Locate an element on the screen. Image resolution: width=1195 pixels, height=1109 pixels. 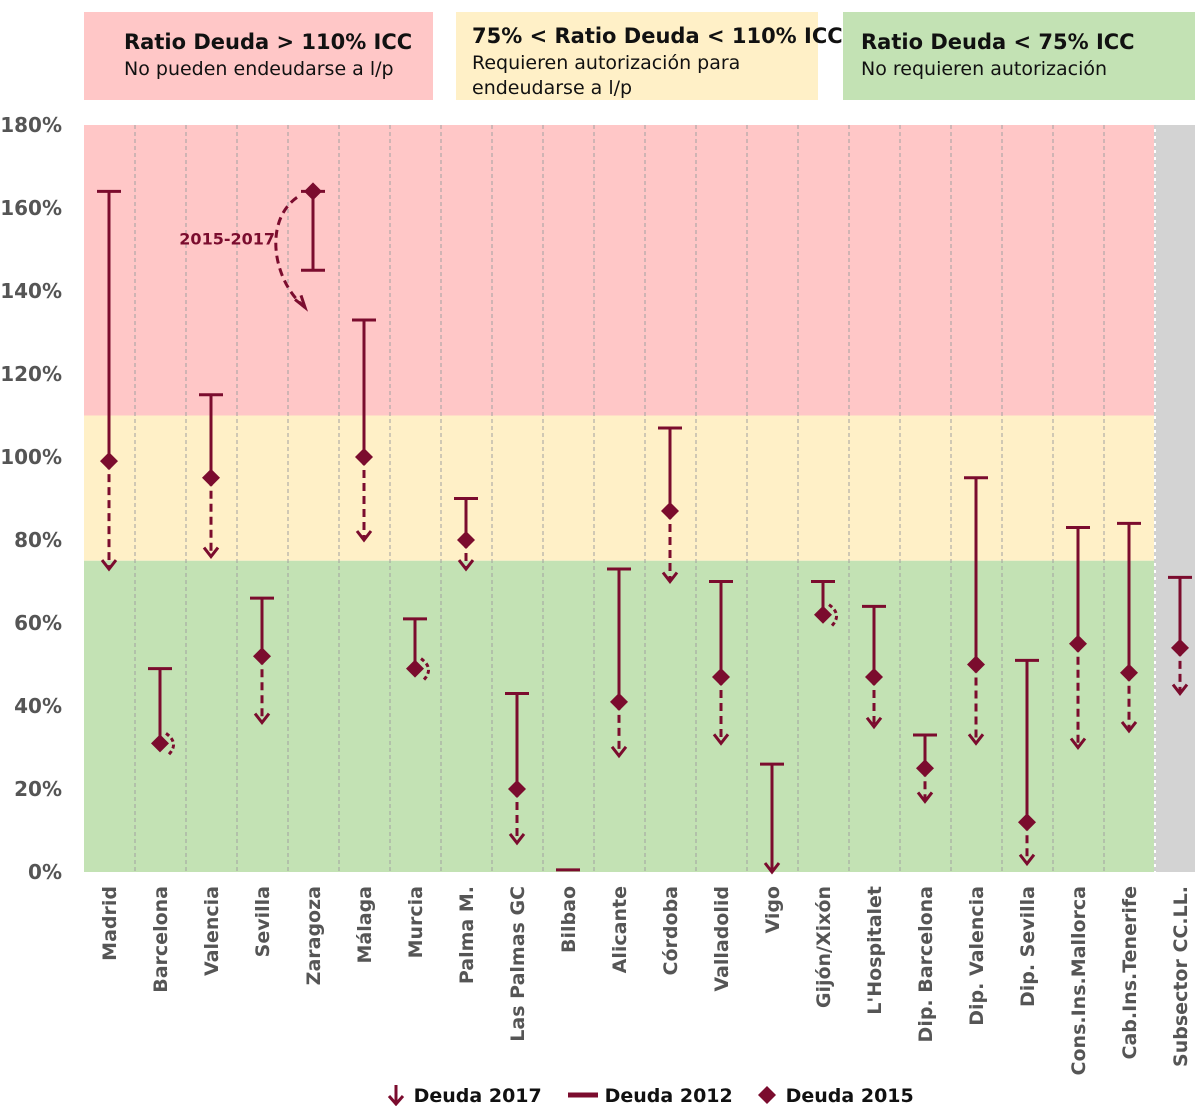
category-label: Dip. Sevilla is located at coordinates (1028, 946).